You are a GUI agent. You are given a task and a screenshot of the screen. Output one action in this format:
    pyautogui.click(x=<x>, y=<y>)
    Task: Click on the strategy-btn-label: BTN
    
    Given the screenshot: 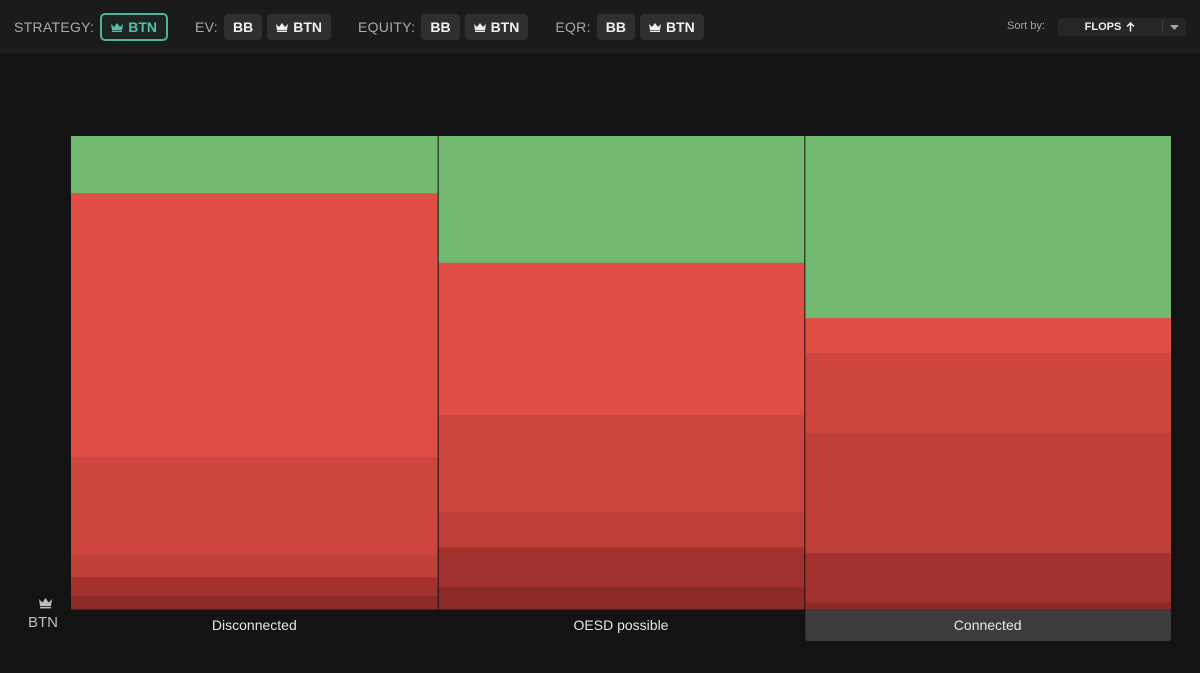 What is the action you would take?
    pyautogui.click(x=143, y=27)
    